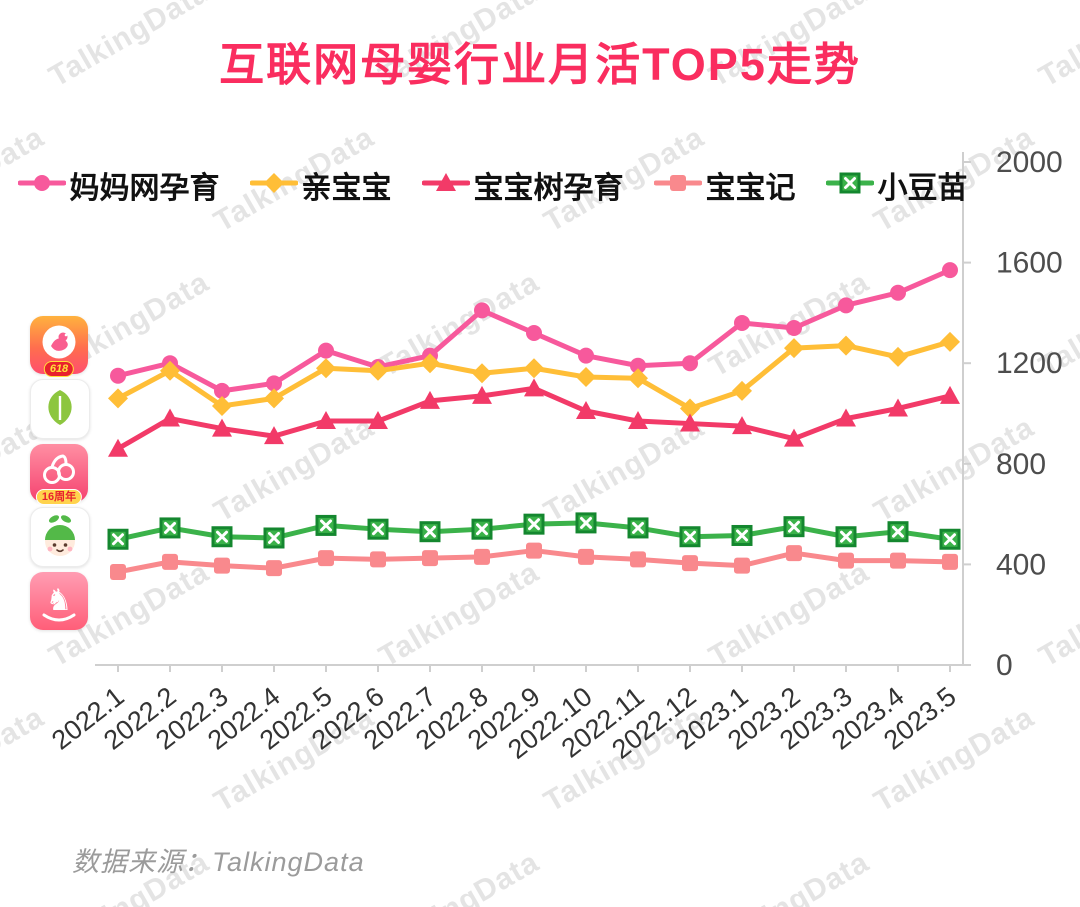  I want to click on legend-label: 亲宝宝, so click(346, 188).